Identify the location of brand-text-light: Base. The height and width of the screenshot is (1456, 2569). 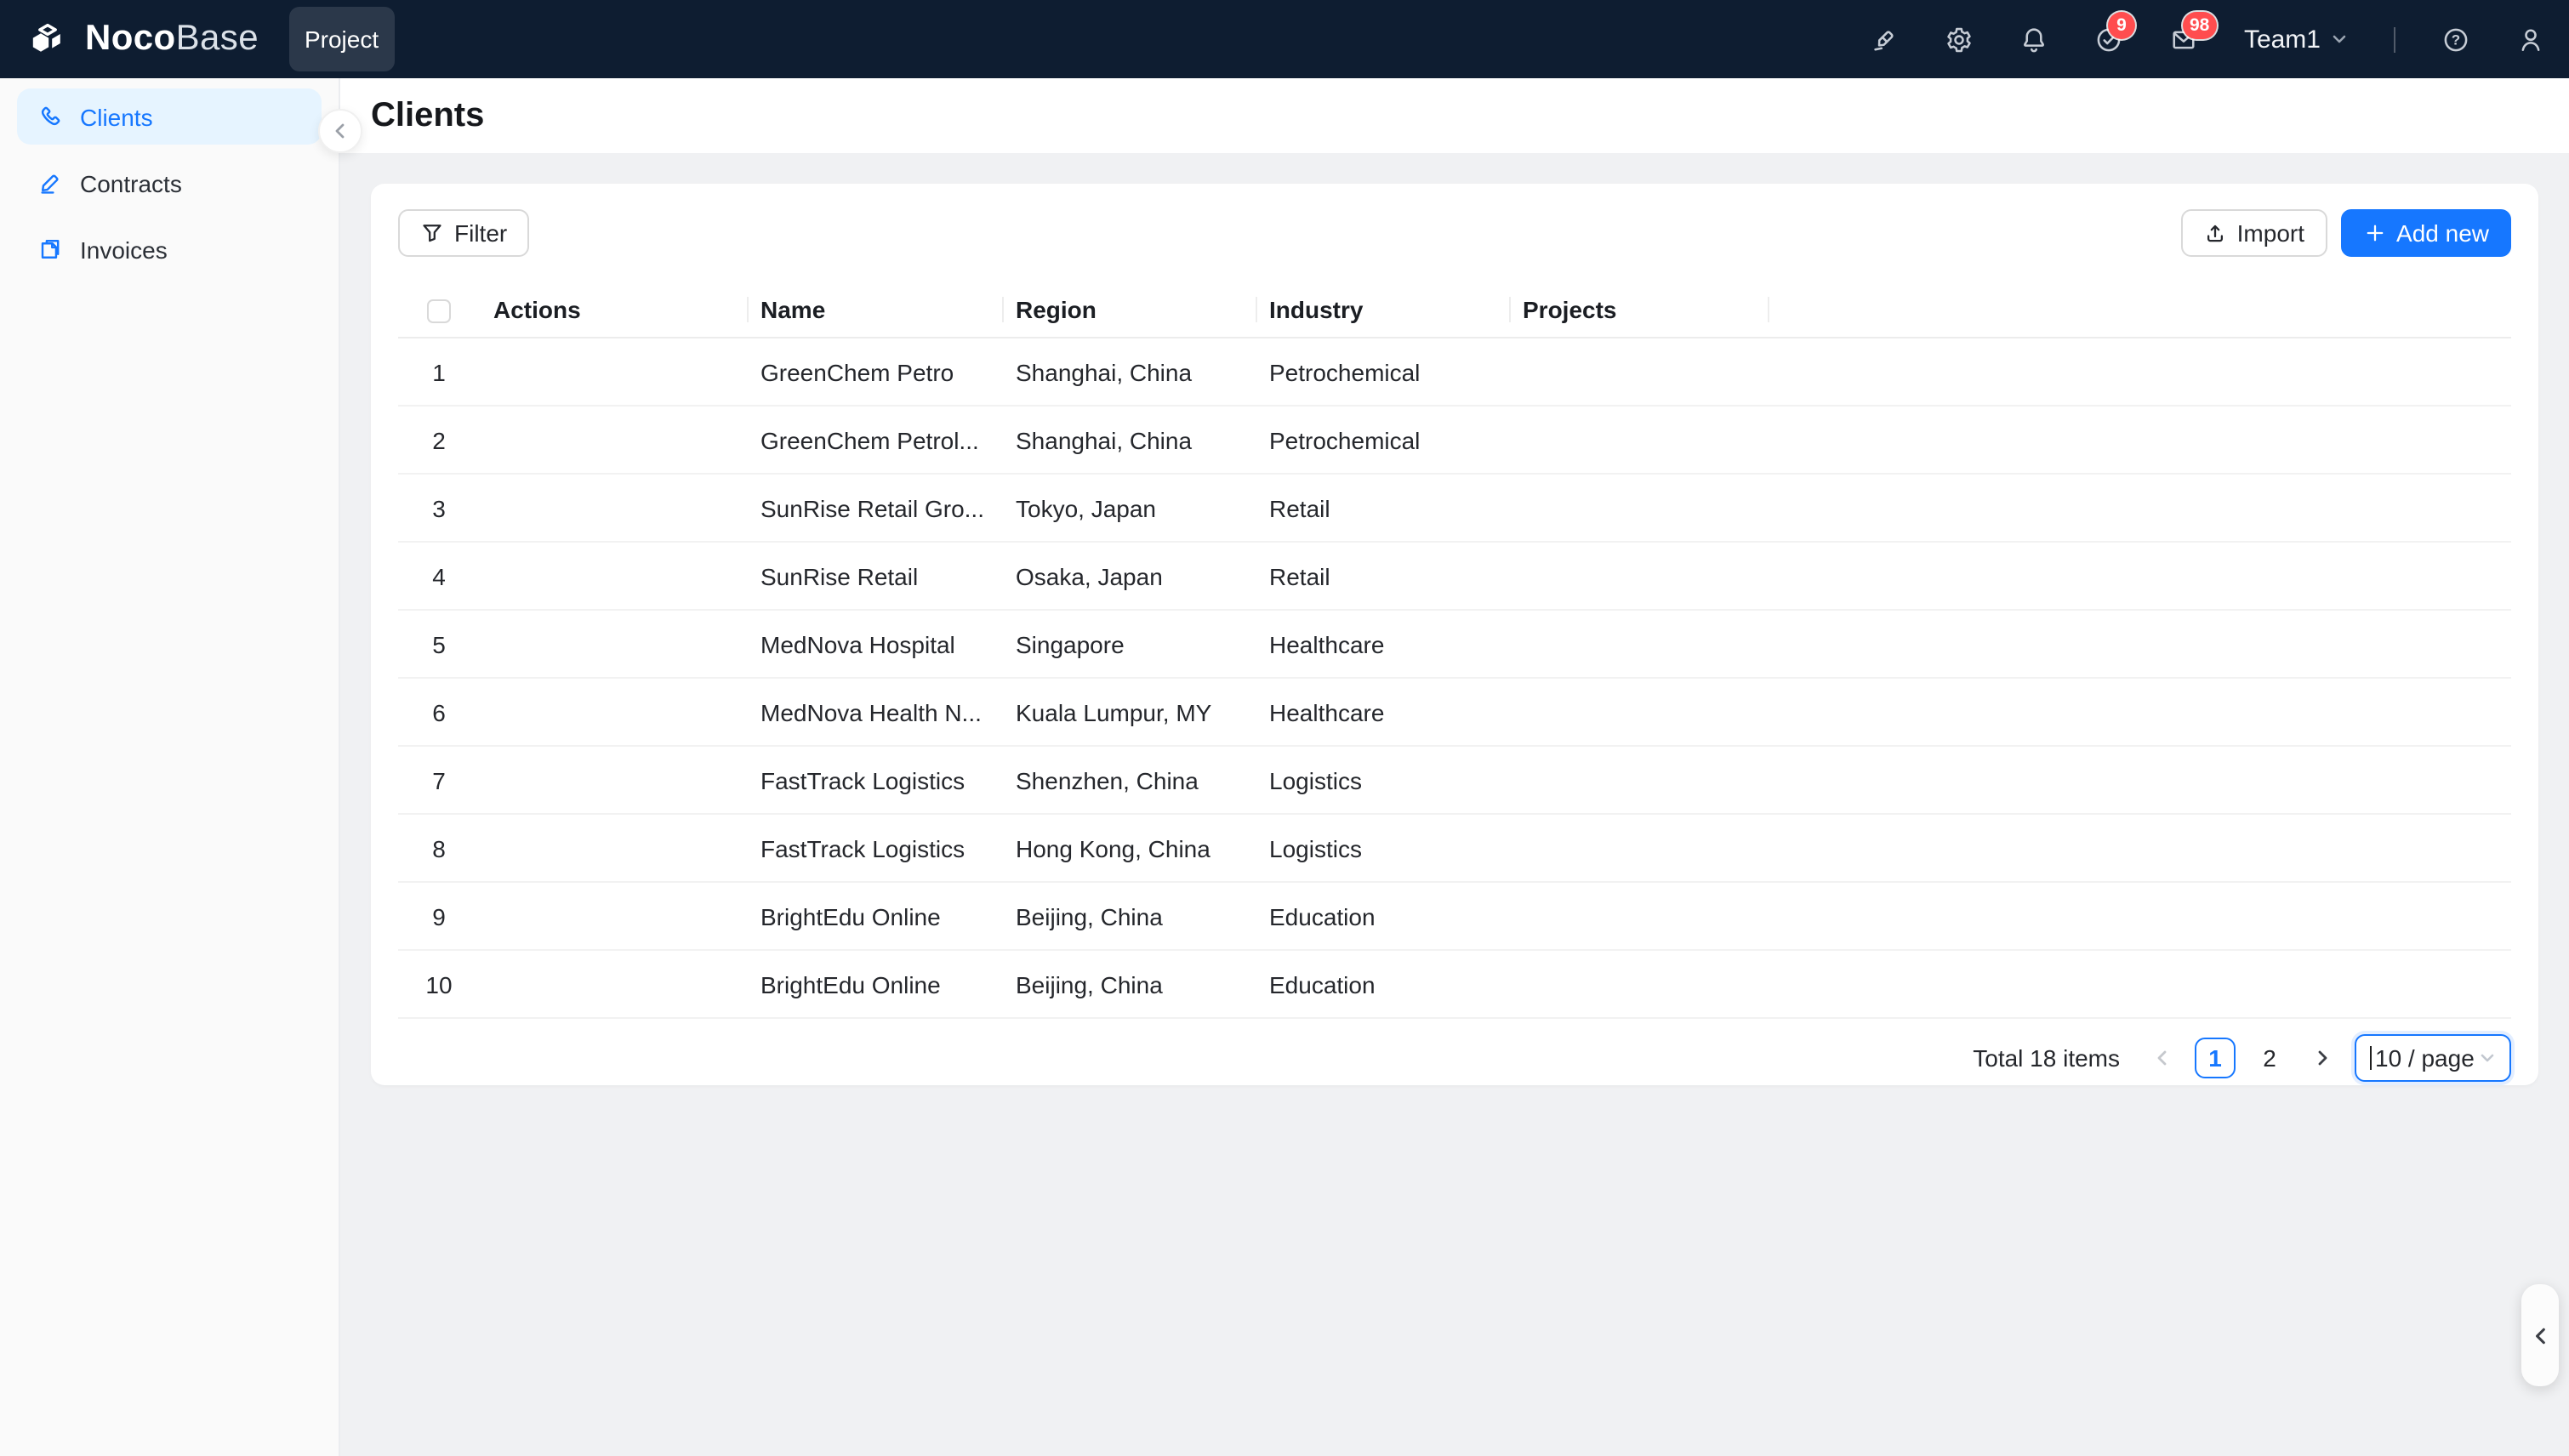
(217, 38).